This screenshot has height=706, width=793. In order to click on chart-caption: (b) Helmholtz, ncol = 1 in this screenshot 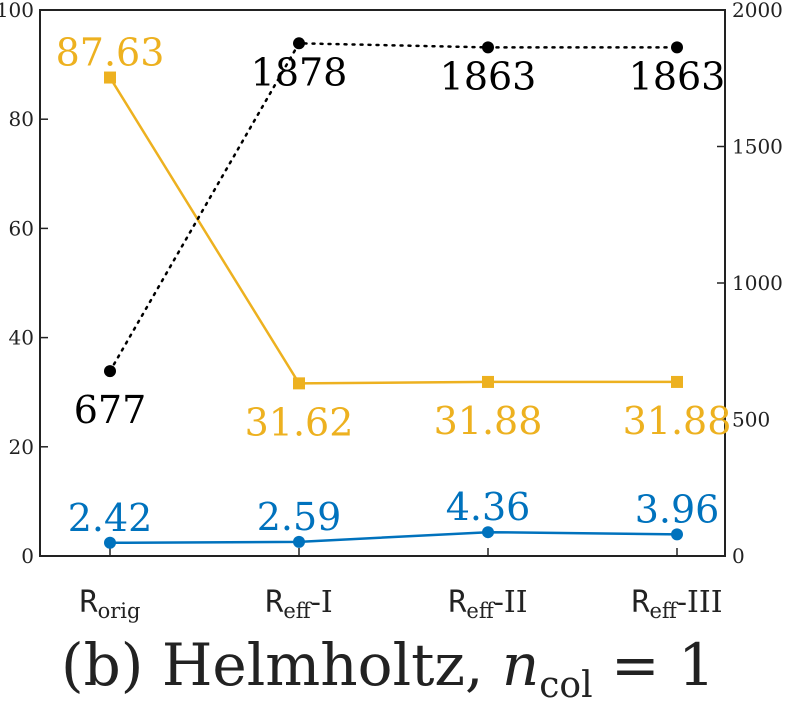, I will do `click(388, 668)`.